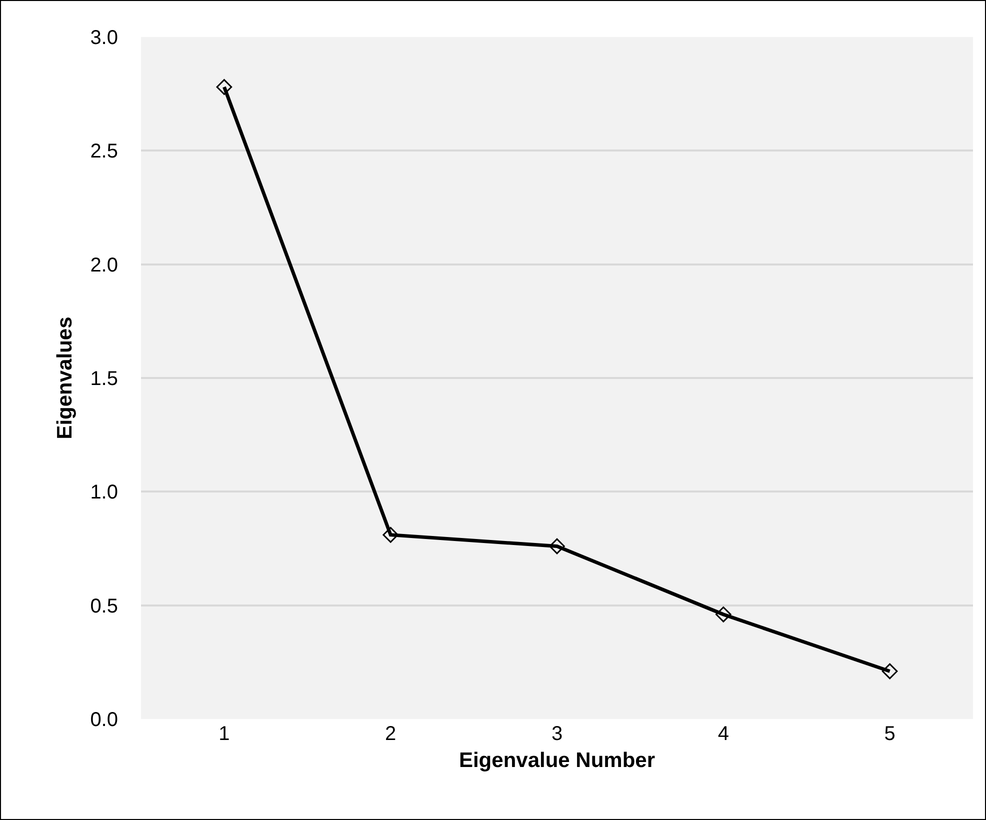 This screenshot has height=820, width=986. Describe the element at coordinates (557, 734) in the screenshot. I see `x-tick-label: 3` at that location.